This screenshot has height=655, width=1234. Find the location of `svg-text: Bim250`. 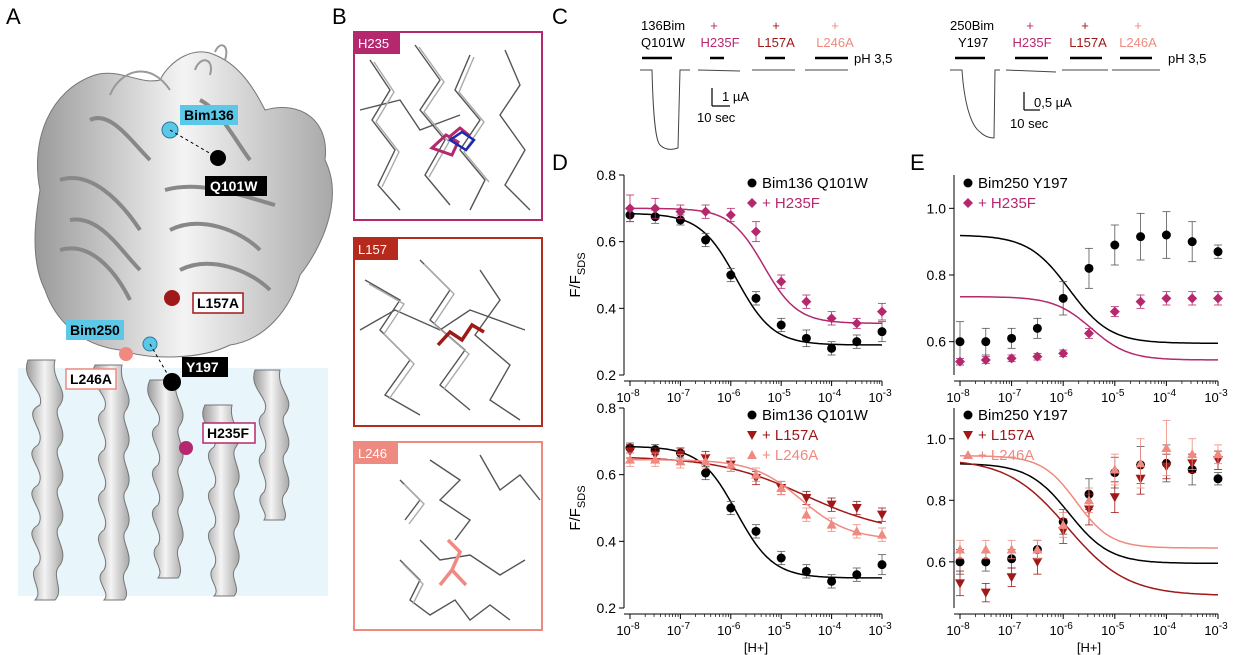

svg-text: Bim250 is located at coordinates (95, 330).